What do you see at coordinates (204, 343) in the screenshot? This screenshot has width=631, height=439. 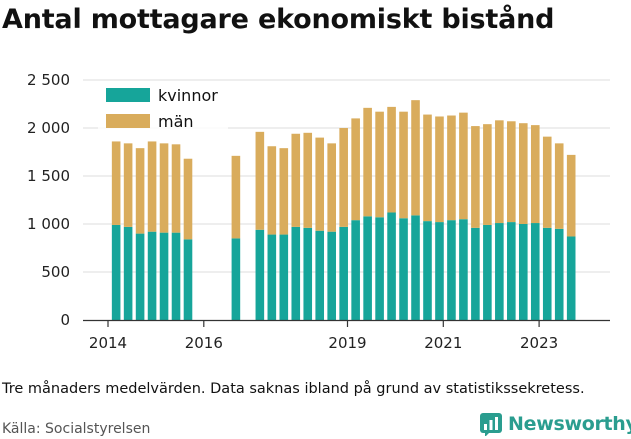 I see `x-tick-label: 2016` at bounding box center [204, 343].